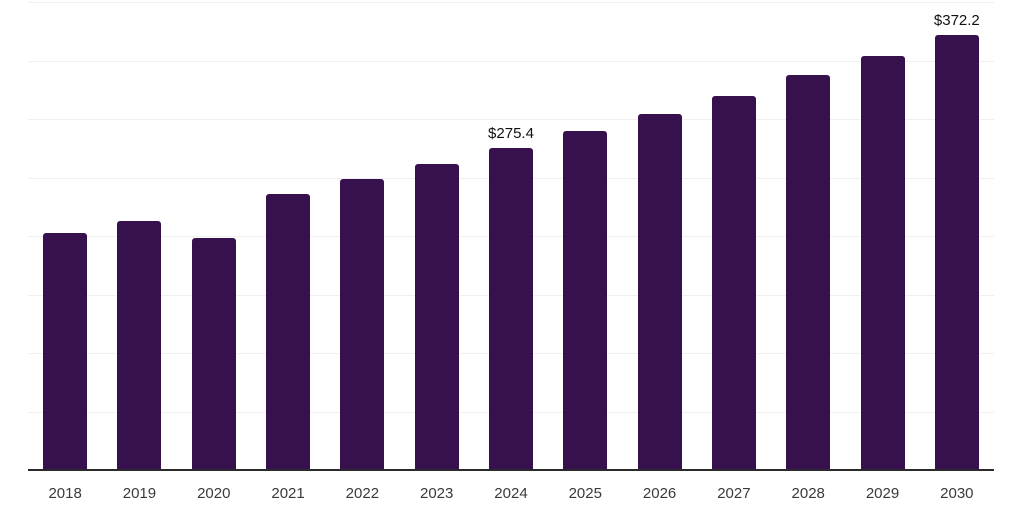 The height and width of the screenshot is (512, 1024). I want to click on x-tick-label: 2027, so click(734, 493).